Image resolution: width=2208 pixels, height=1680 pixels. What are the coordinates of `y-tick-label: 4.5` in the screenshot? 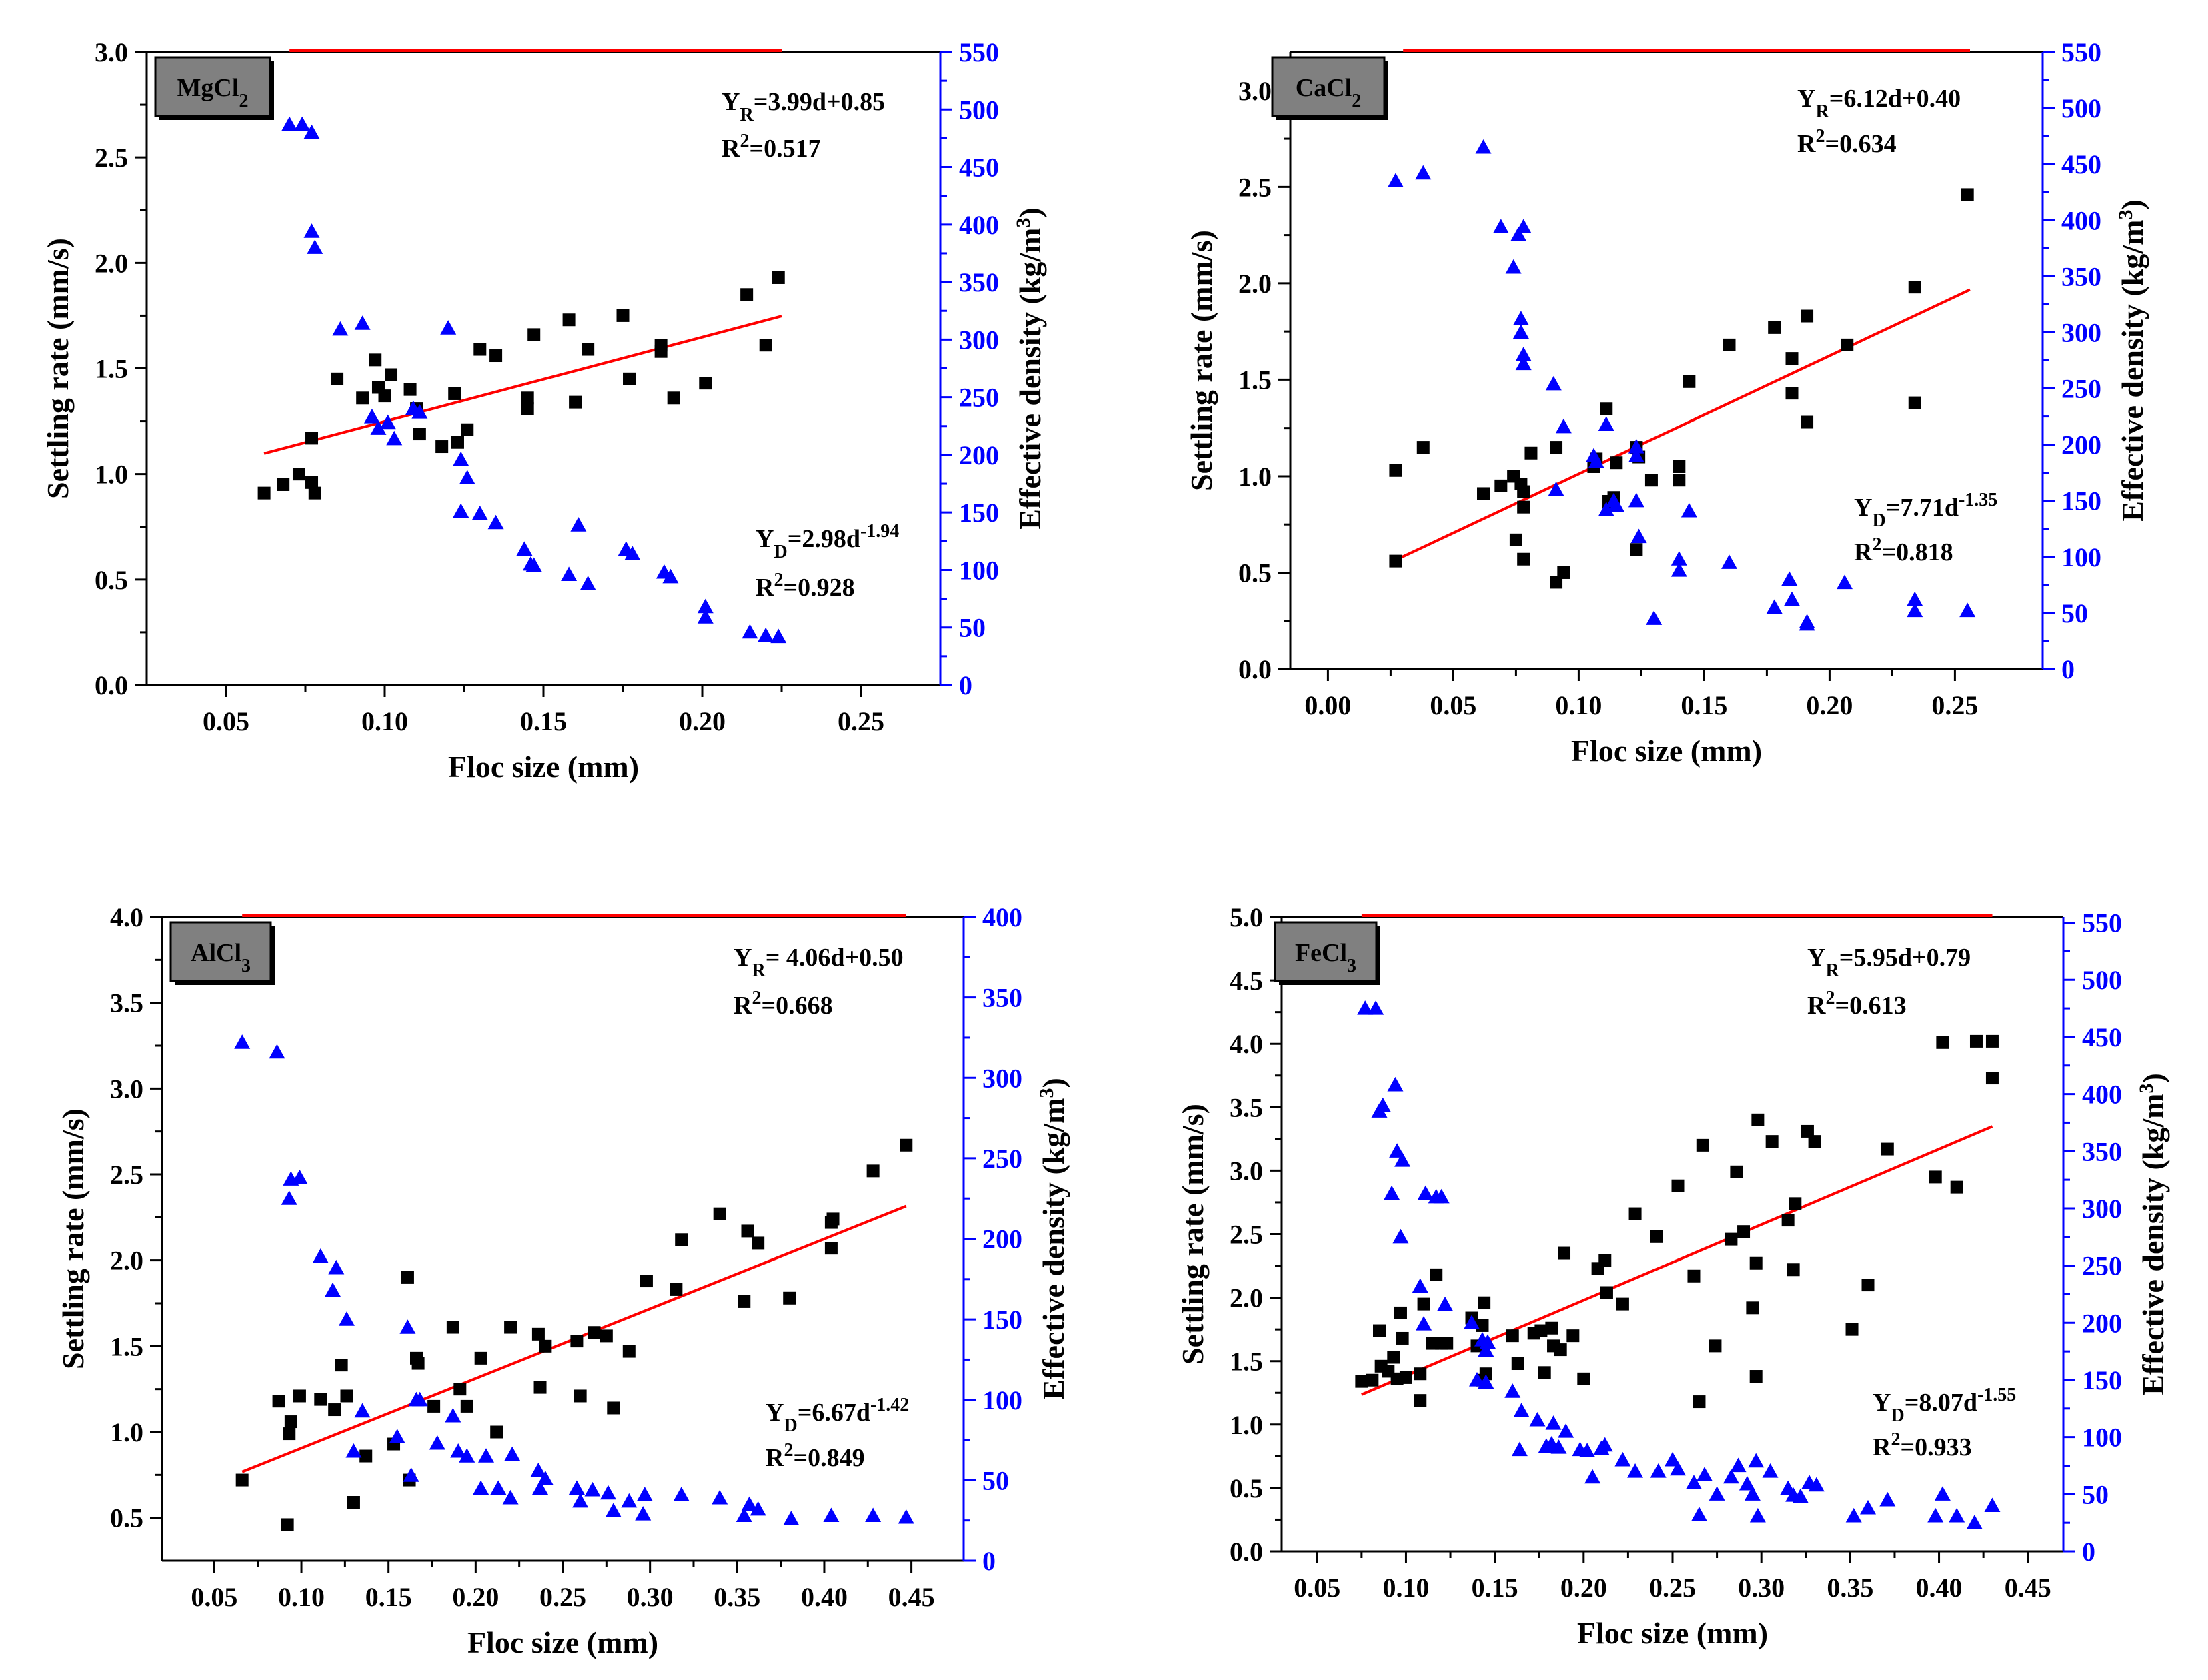 It's located at (1246, 981).